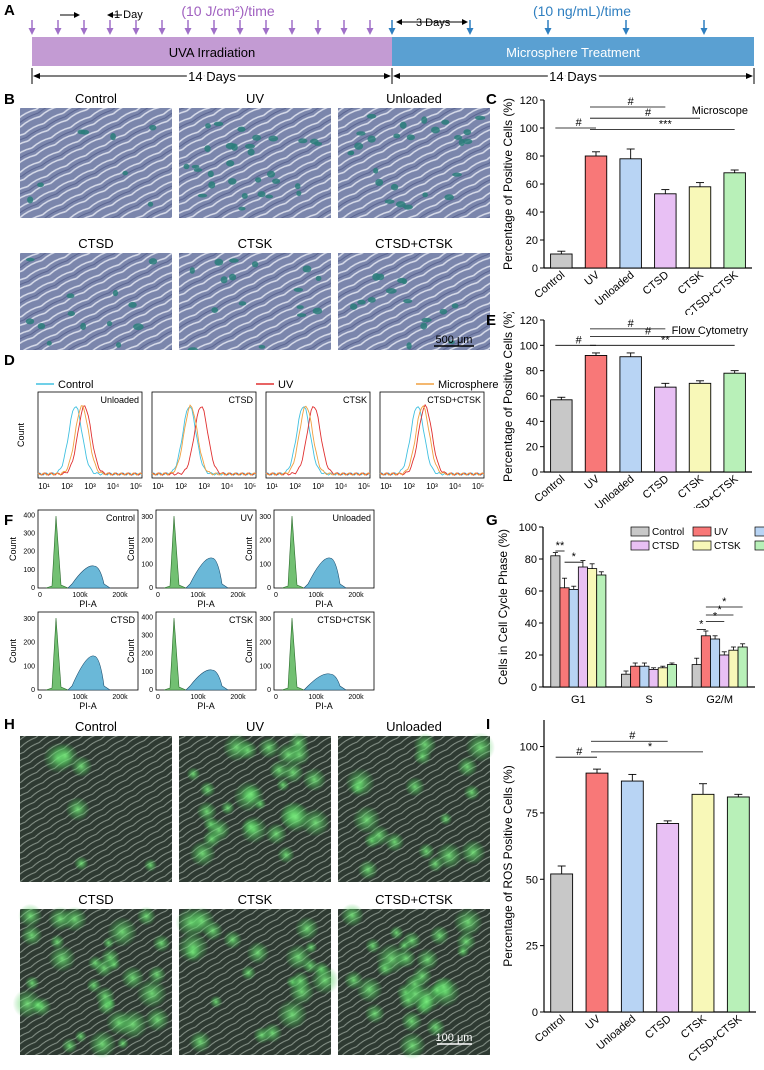 This screenshot has width=764, height=1070. I want to click on g1-peak, so click(175, 552).